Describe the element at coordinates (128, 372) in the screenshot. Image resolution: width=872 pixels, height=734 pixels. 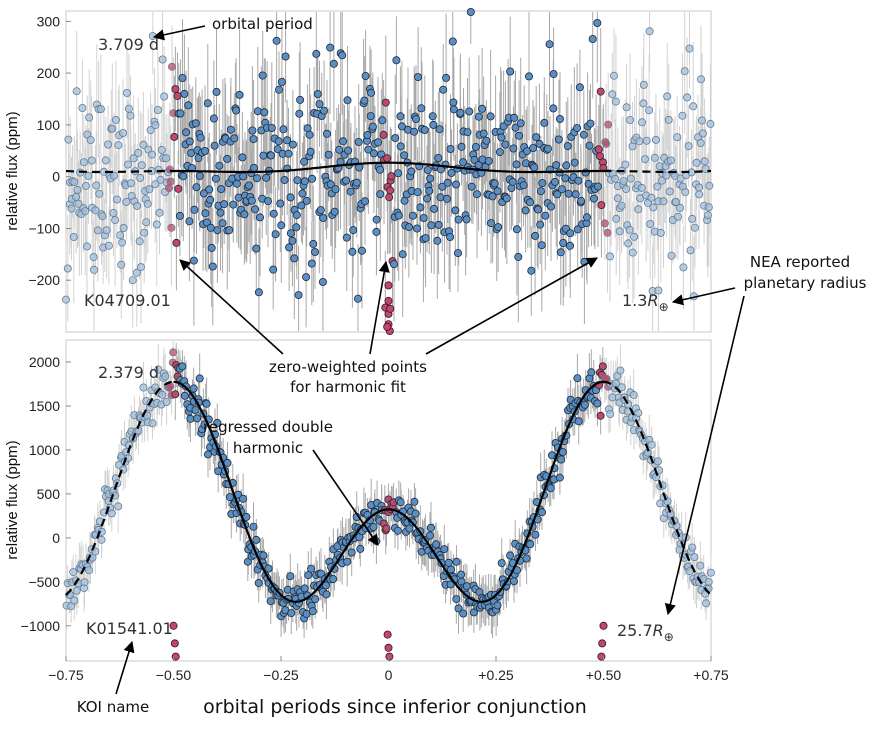
I see `bottom-period-label: 2.379 d` at that location.